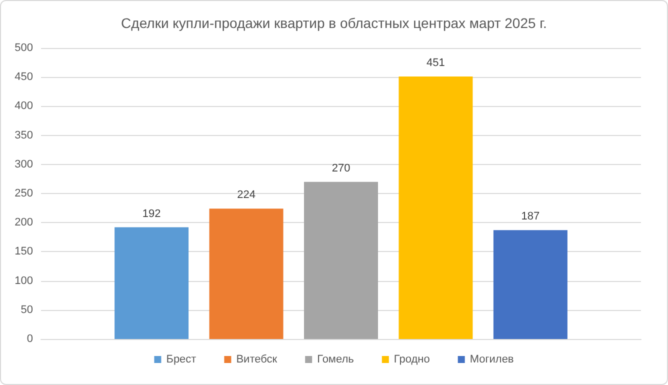 The height and width of the screenshot is (385, 668). I want to click on legend-label: Витебск, so click(257, 360).